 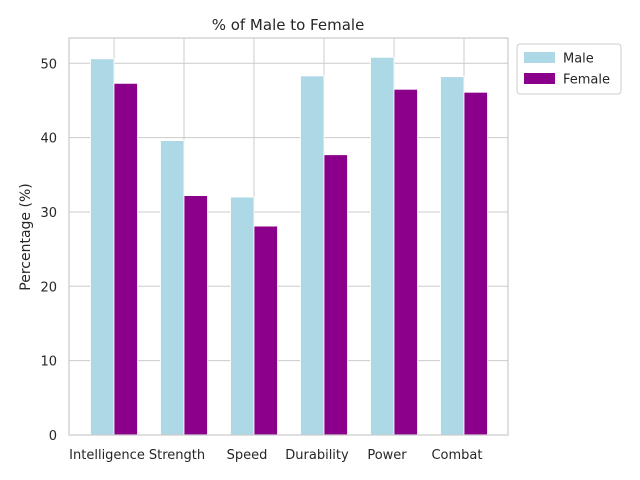 I want to click on y-tick-label: 50, so click(x=48, y=64).